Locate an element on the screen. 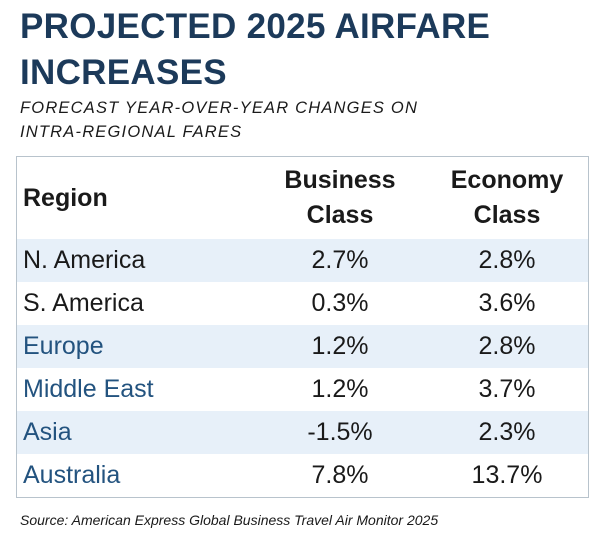  table-row: S. America 0.3% 3.6% is located at coordinates (302, 303).